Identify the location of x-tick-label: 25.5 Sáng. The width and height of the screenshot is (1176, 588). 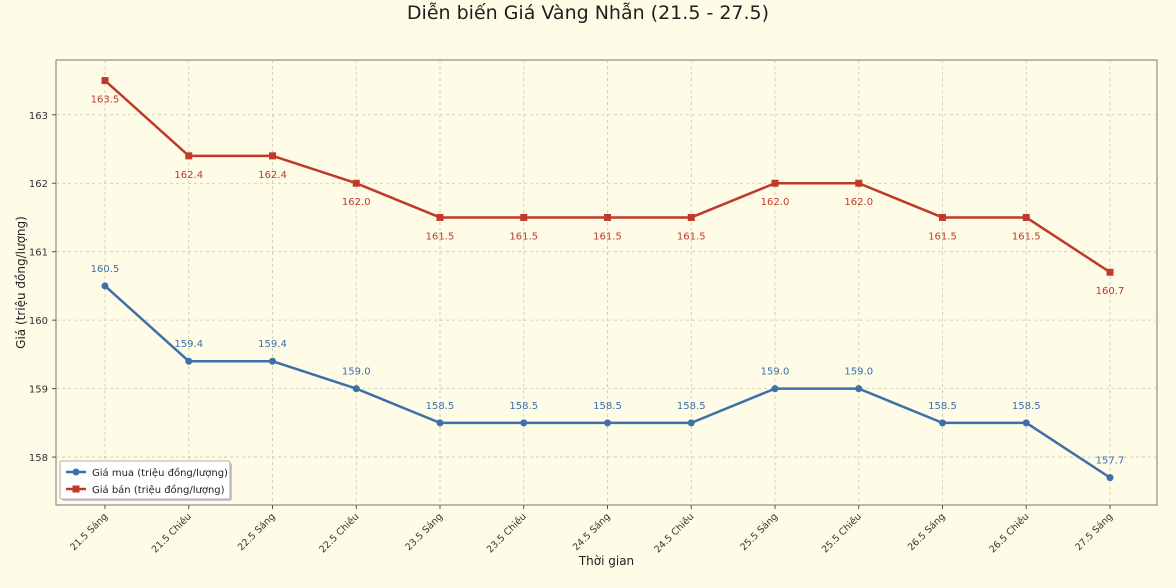
(759, 532).